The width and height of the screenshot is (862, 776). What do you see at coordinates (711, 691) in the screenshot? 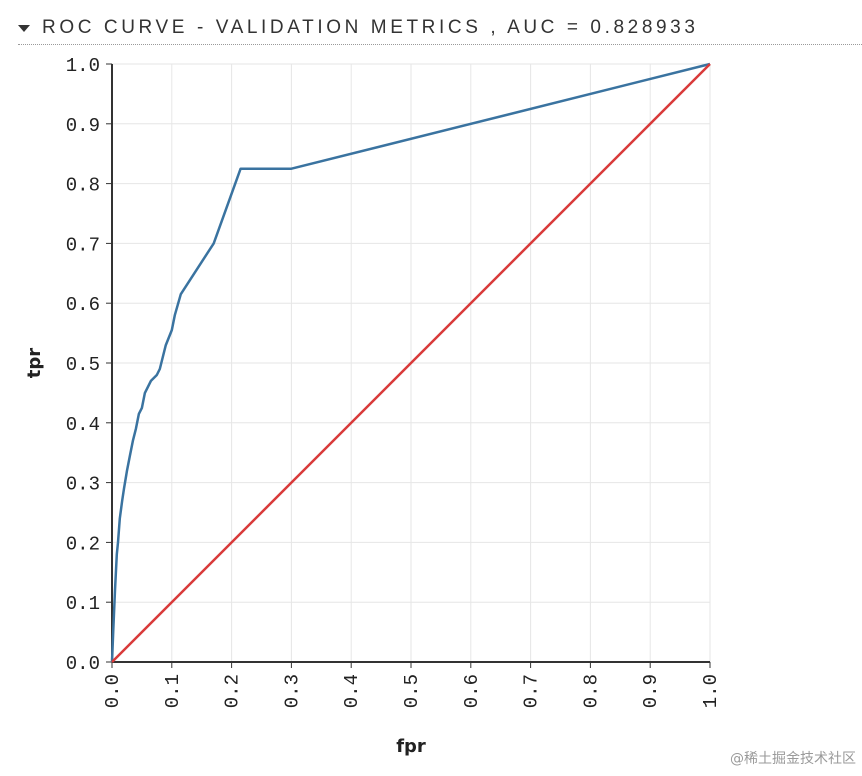
I see `x-tick-label: 1.0` at bounding box center [711, 691].